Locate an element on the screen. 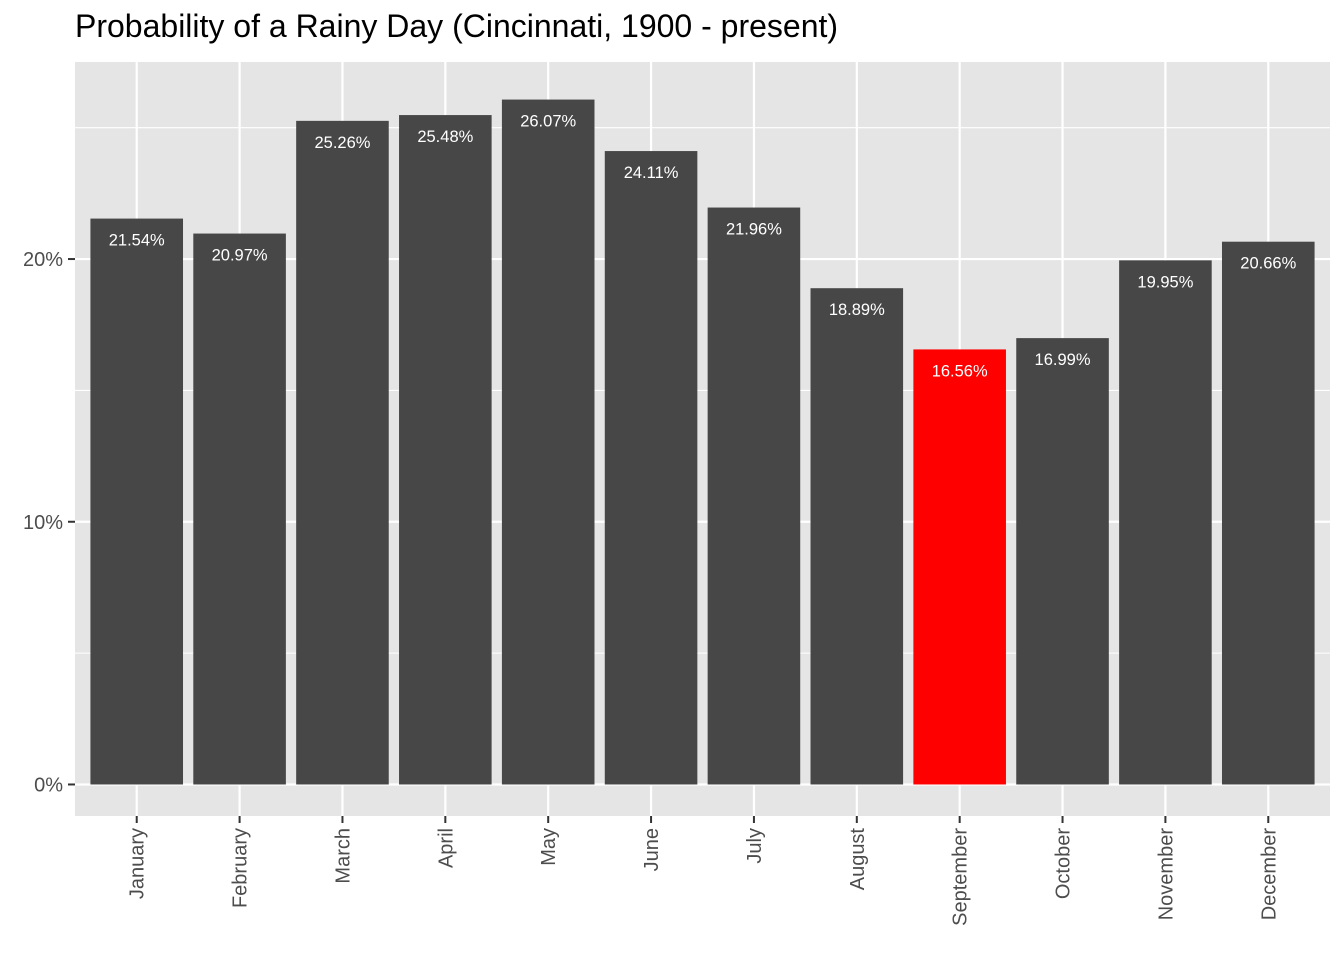  bar-august is located at coordinates (857, 536).